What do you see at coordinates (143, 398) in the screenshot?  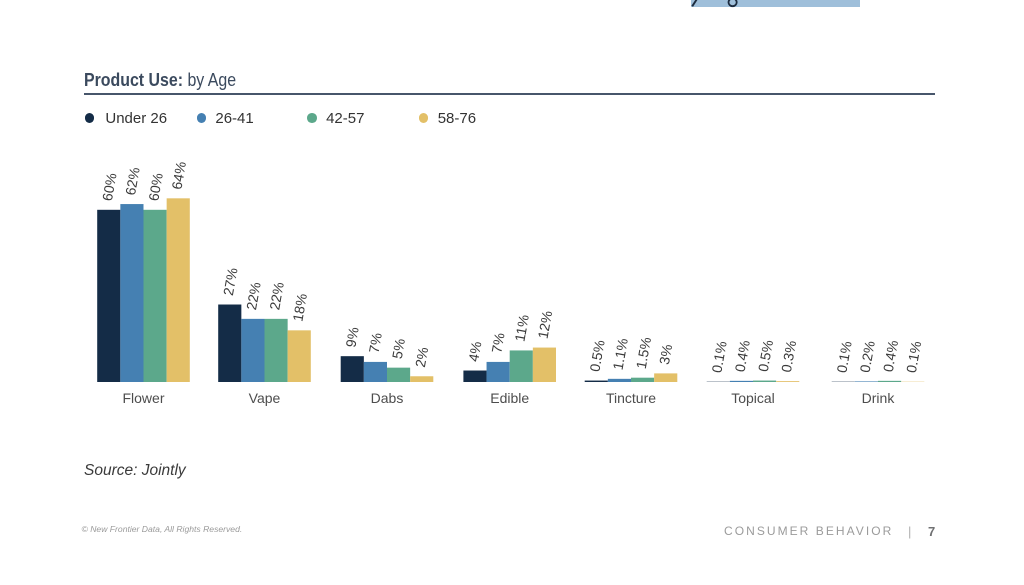 I see `svg-text: Flower` at bounding box center [143, 398].